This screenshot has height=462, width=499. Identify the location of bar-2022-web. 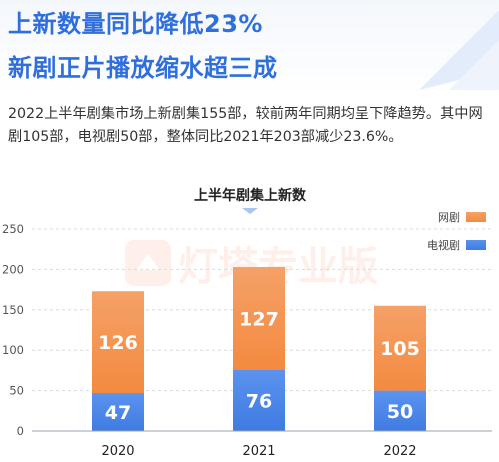
(400, 348).